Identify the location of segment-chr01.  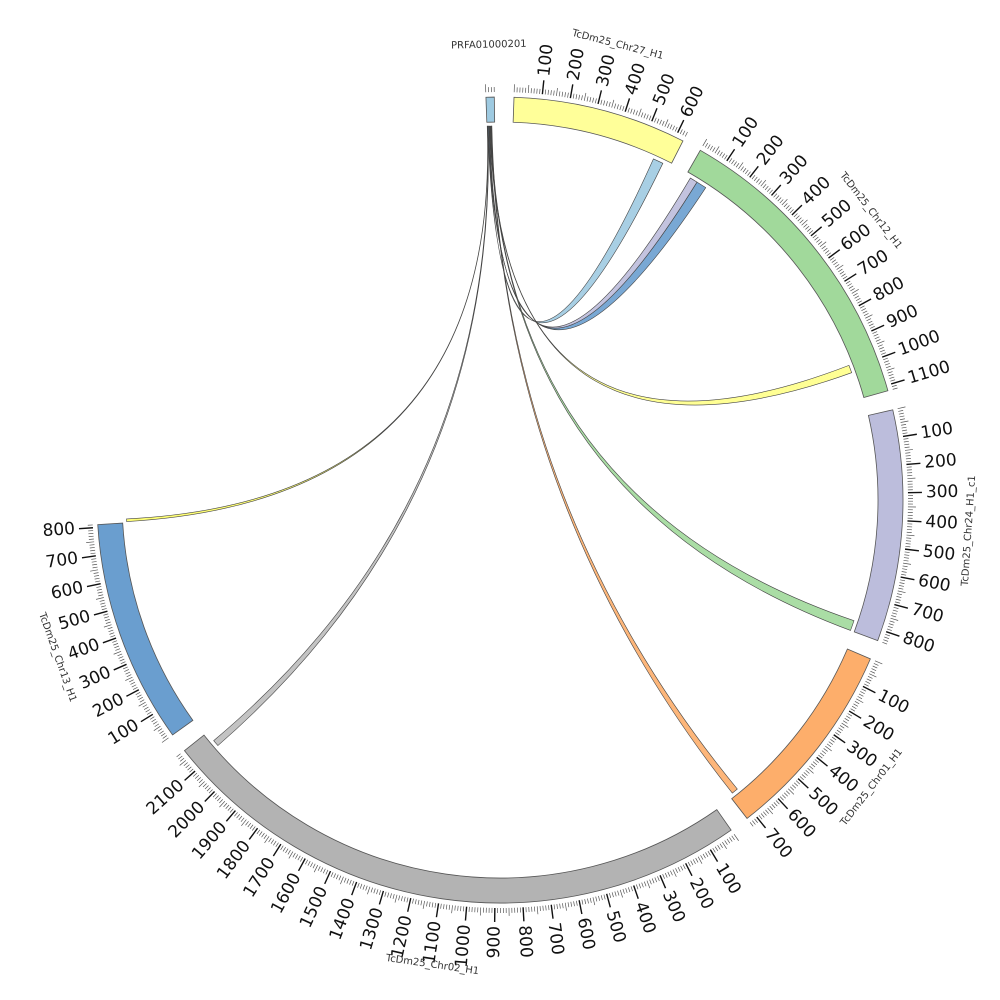
(801, 733).